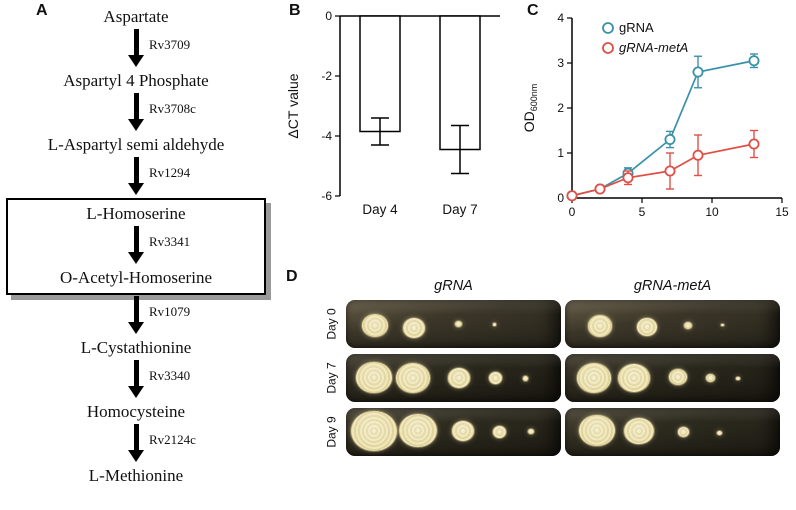 This screenshot has height=510, width=796. What do you see at coordinates (136, 16) in the screenshot?
I see `compound-label: Aspartate` at bounding box center [136, 16].